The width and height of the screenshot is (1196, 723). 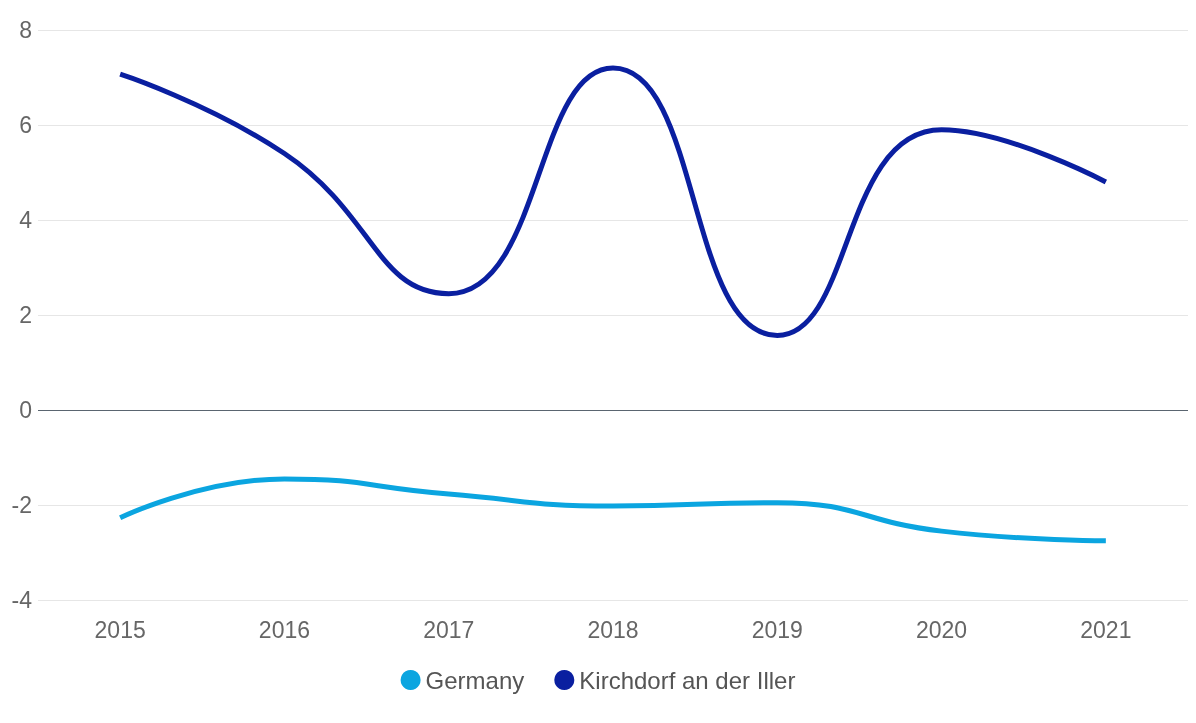 I want to click on y-tick-label: 6, so click(x=25, y=125).